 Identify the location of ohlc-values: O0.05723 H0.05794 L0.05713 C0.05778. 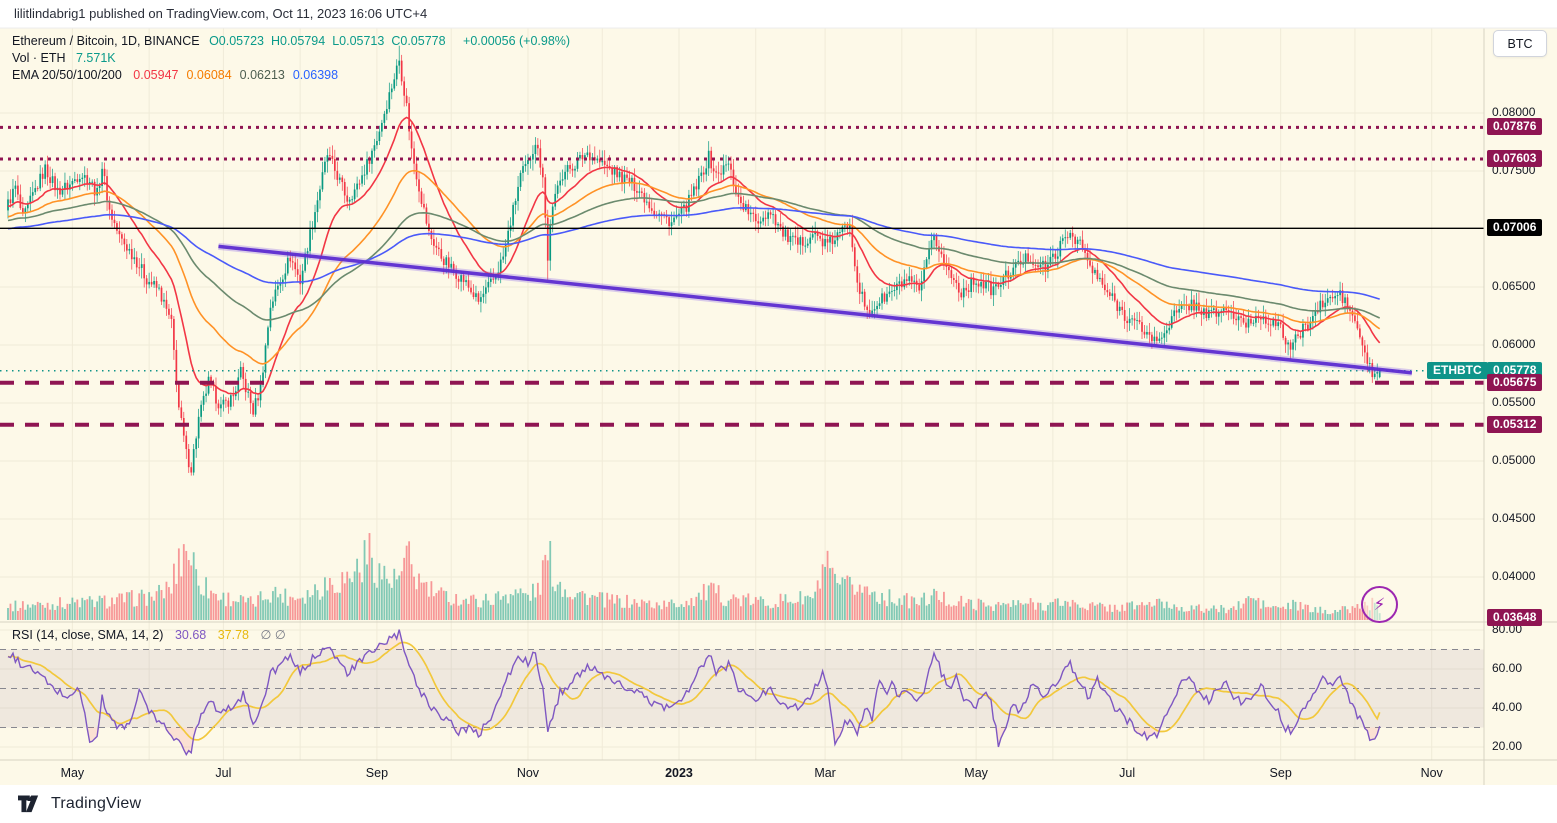
(331, 41).